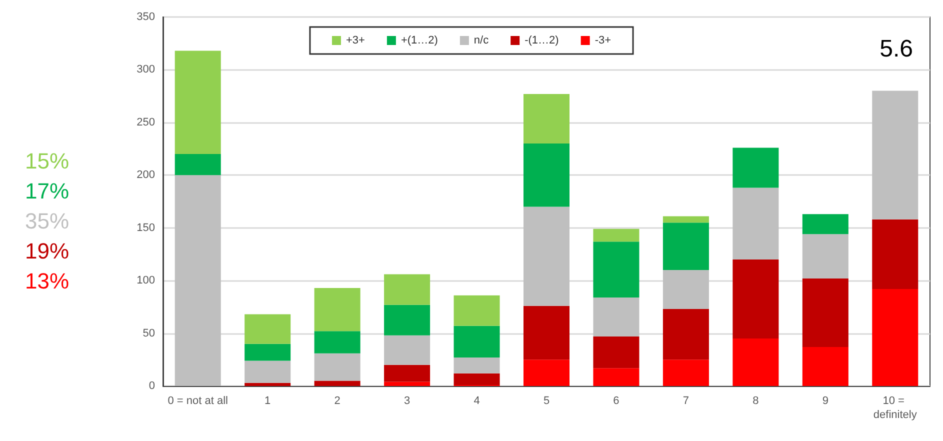 The height and width of the screenshot is (441, 943). I want to click on y-tick-label: 250, so click(145, 122).